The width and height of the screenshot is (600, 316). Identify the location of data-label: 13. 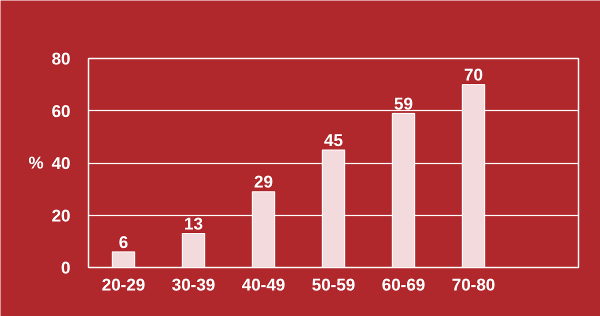
(193, 224).